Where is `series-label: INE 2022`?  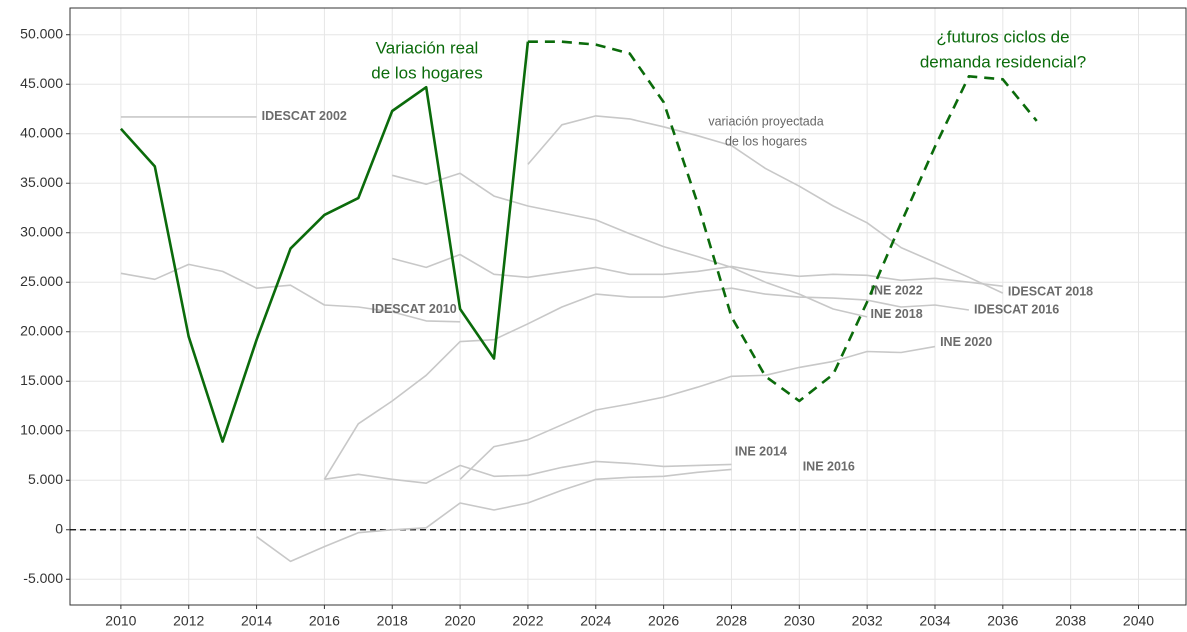 series-label: INE 2022 is located at coordinates (897, 290).